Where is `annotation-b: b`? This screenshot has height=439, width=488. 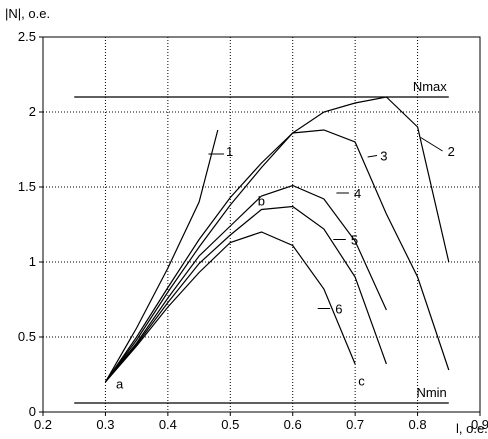
annotation-b: b is located at coordinates (261, 201).